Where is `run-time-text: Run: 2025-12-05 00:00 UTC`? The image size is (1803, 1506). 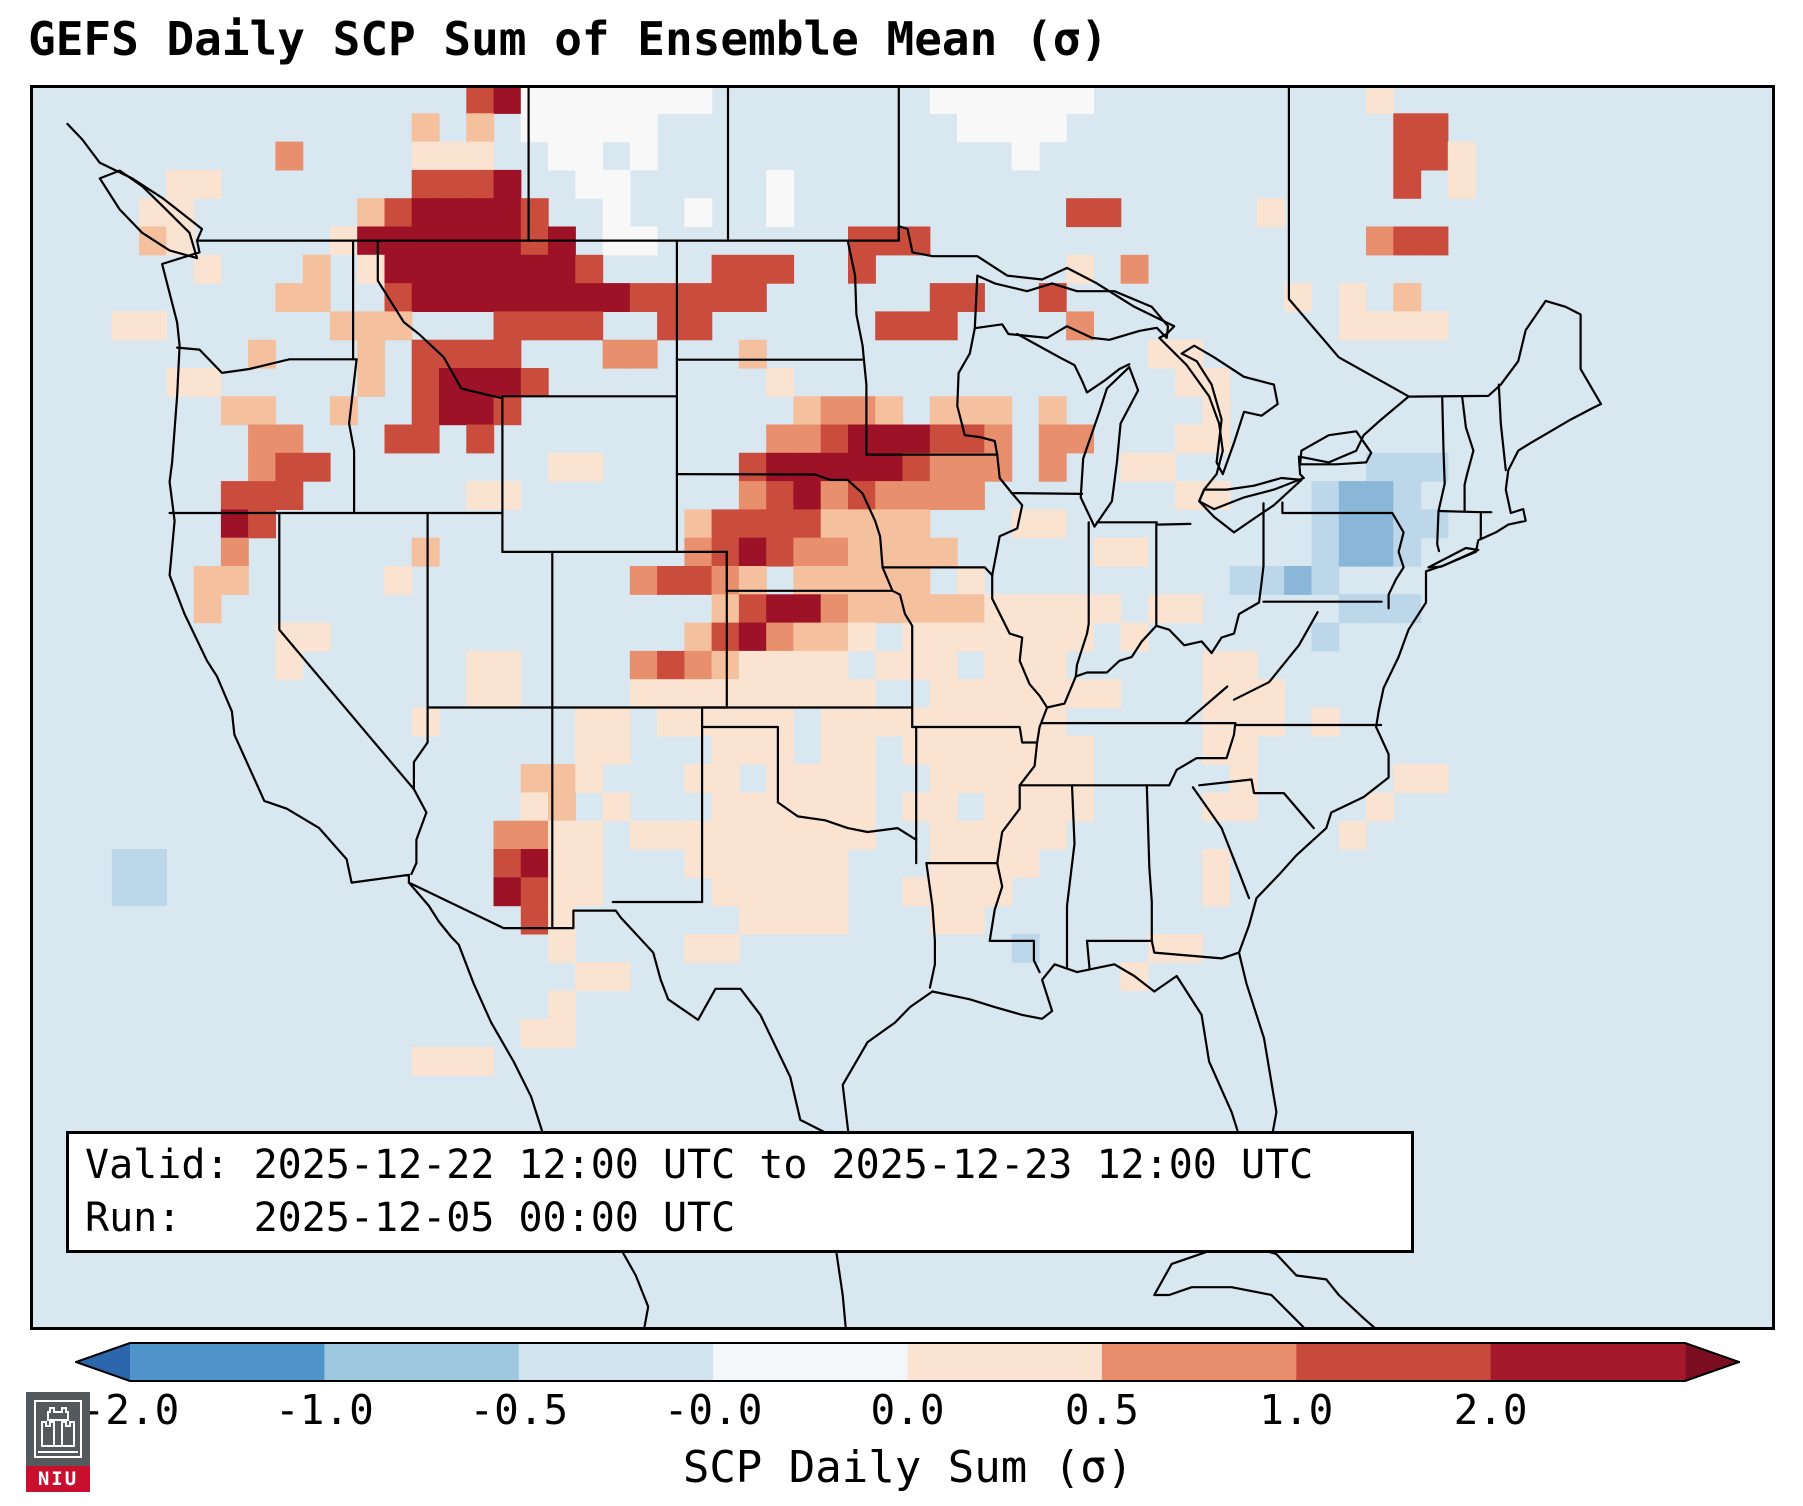 run-time-text: Run: 2025-12-05 00:00 UTC is located at coordinates (410, 1217).